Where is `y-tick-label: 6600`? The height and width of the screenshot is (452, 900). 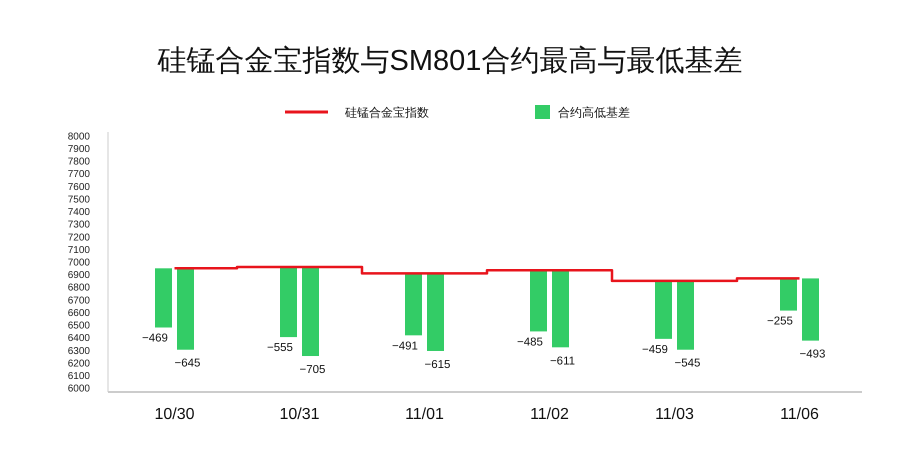 y-tick-label: 6600 is located at coordinates (79, 313).